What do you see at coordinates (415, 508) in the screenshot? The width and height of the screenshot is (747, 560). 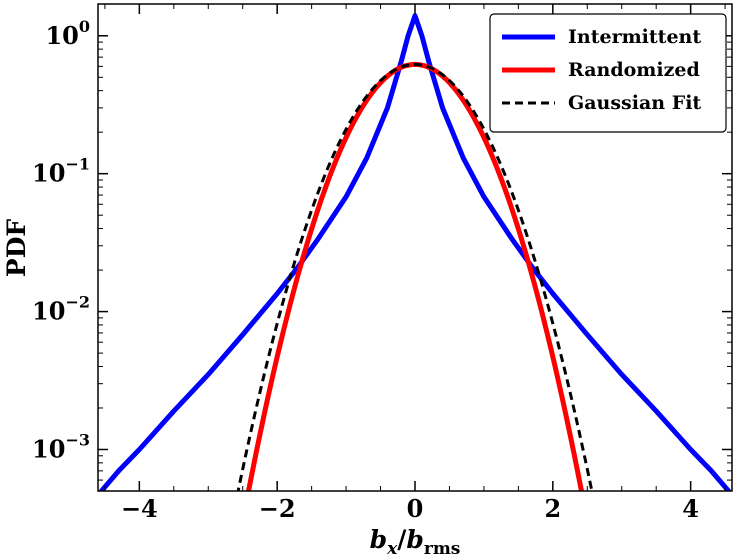 I see `x-tick-label: 0` at bounding box center [415, 508].